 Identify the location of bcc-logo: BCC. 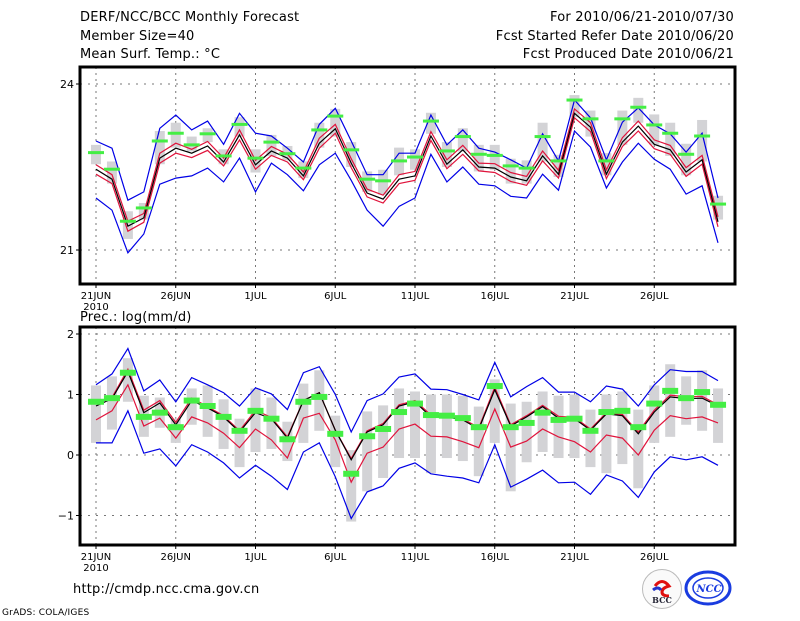
(662, 589).